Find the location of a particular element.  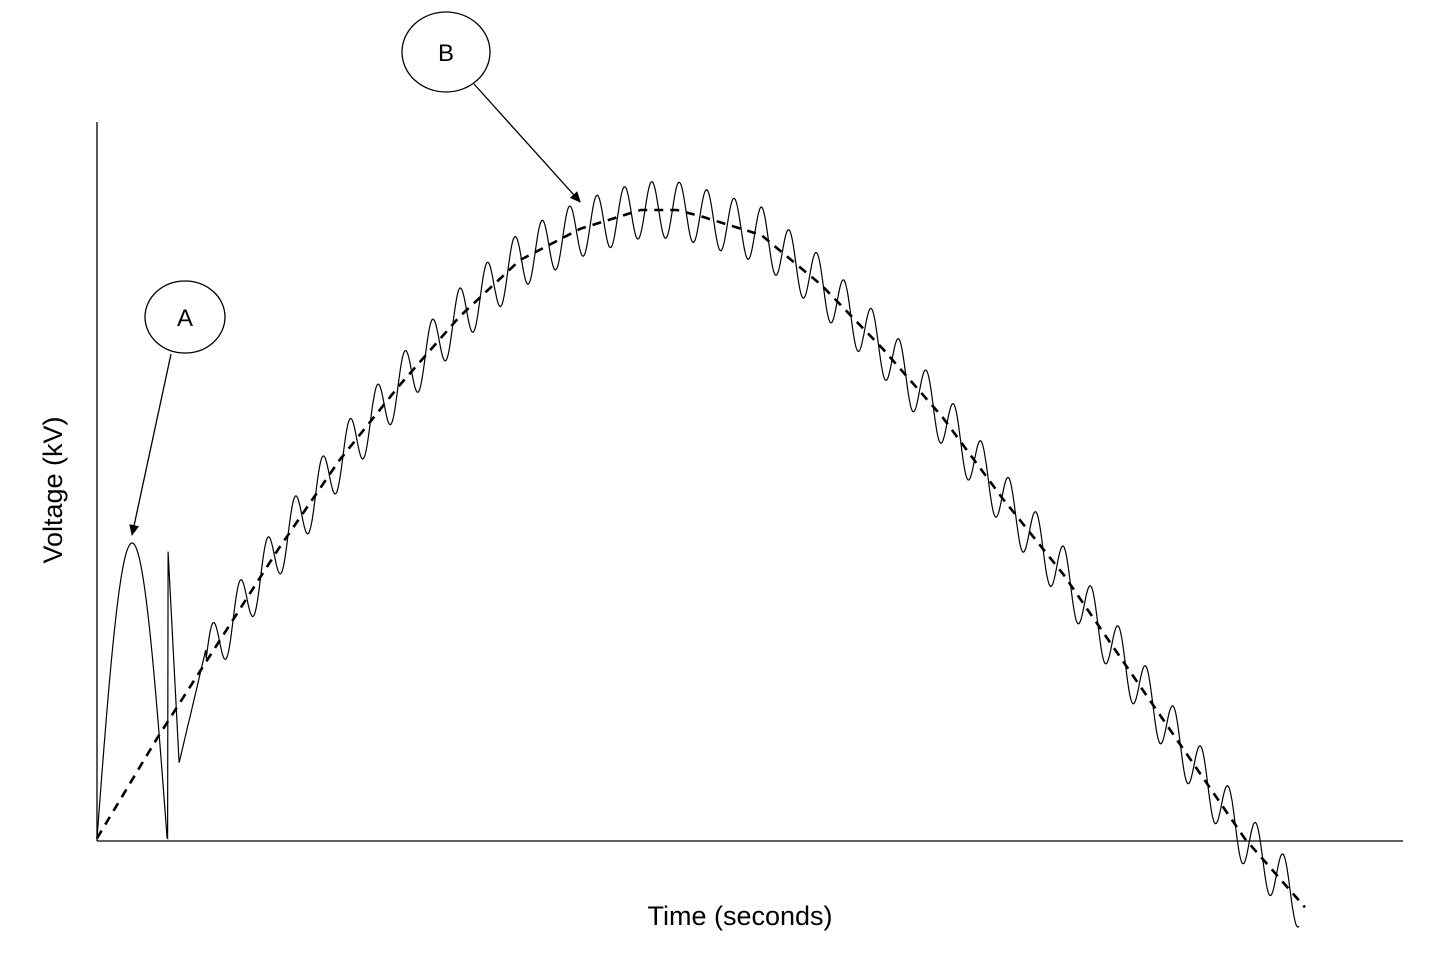

annotation-label: A is located at coordinates (185, 318).